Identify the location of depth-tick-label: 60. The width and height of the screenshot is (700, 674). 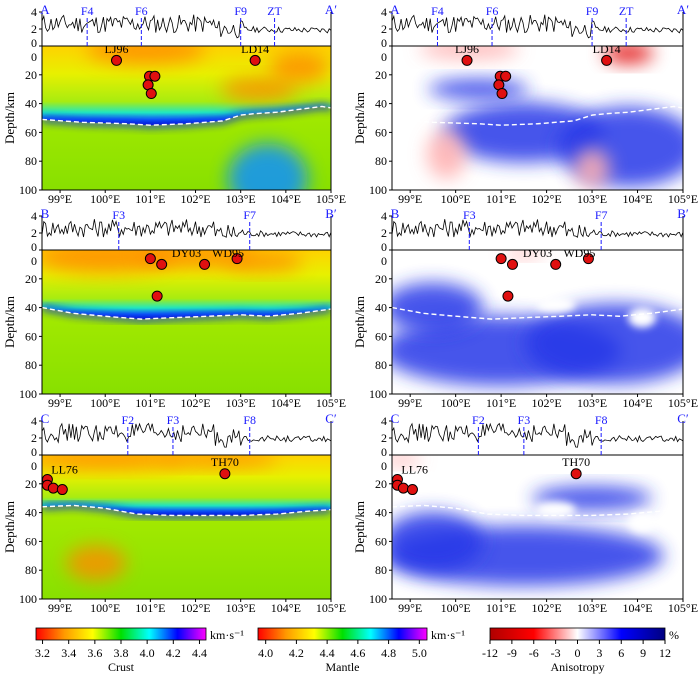
(381, 336).